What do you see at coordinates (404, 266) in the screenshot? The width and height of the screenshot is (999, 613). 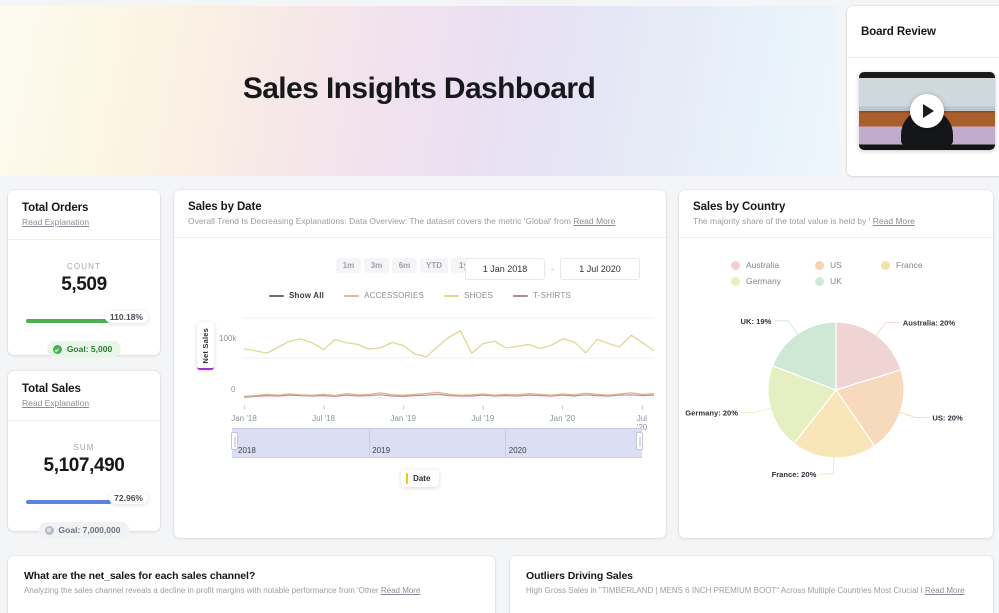 I see `time-range-button-6m: 6m` at bounding box center [404, 266].